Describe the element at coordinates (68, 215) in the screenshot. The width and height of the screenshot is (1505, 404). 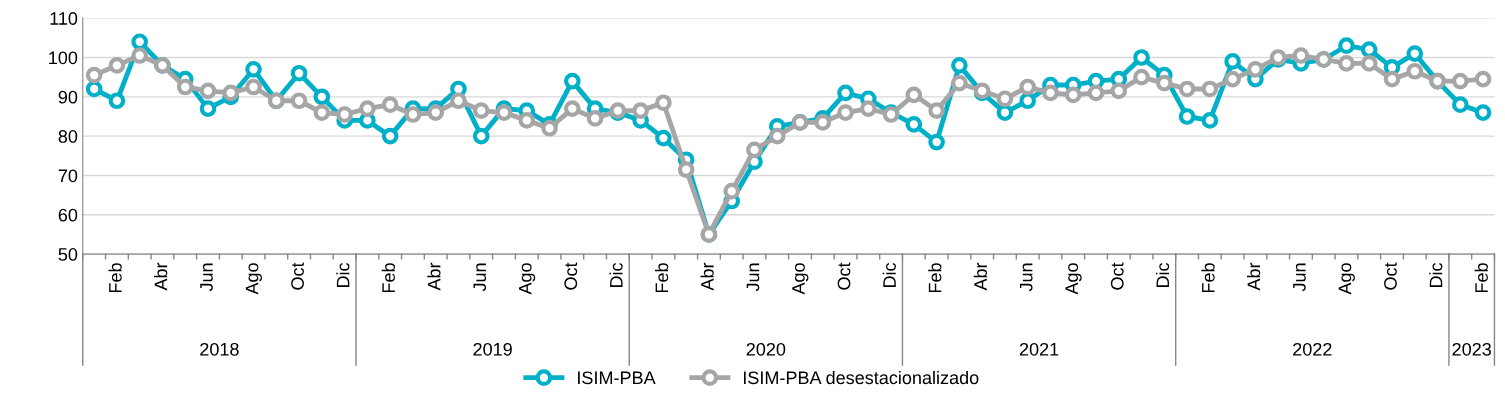
I see `y-tick-label: 60` at that location.